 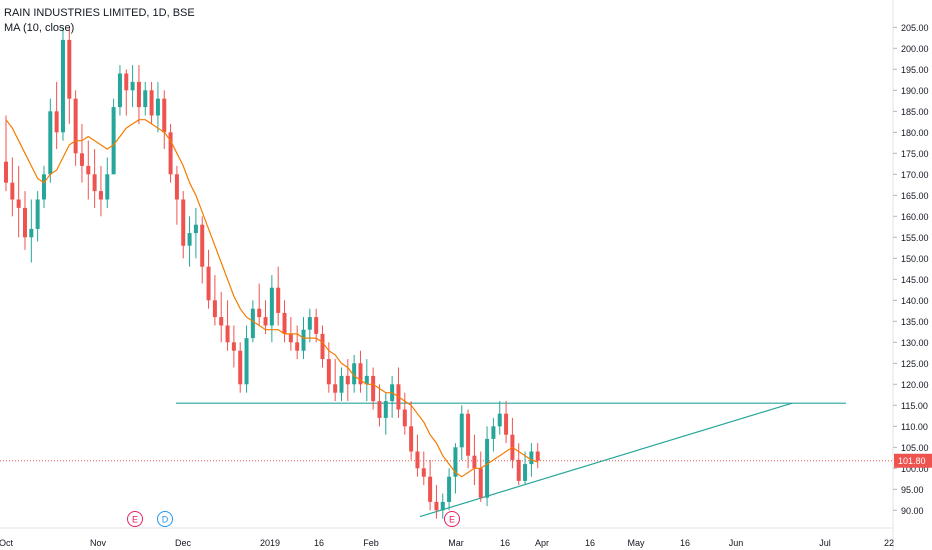 I want to click on time-tick-label: 22, so click(x=889, y=543).